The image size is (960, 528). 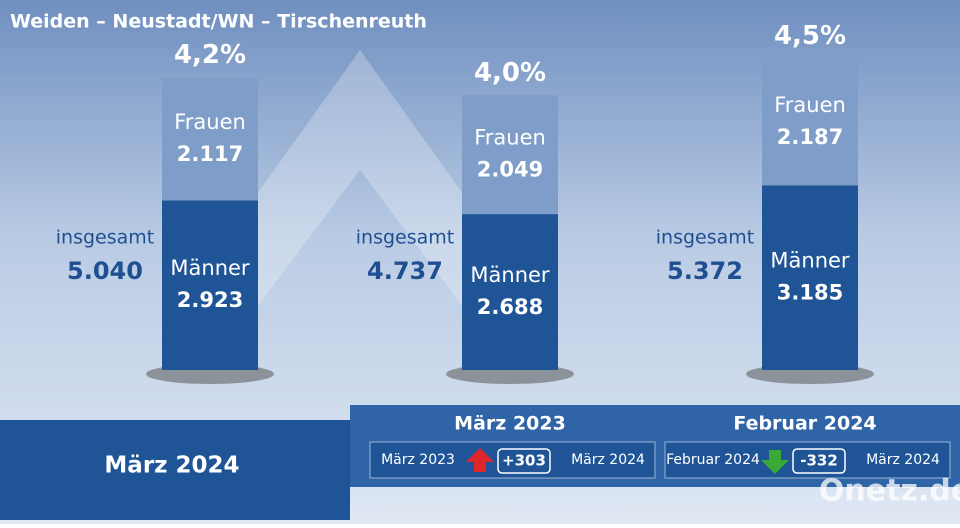 I want to click on change-label: +303, so click(x=524, y=461).